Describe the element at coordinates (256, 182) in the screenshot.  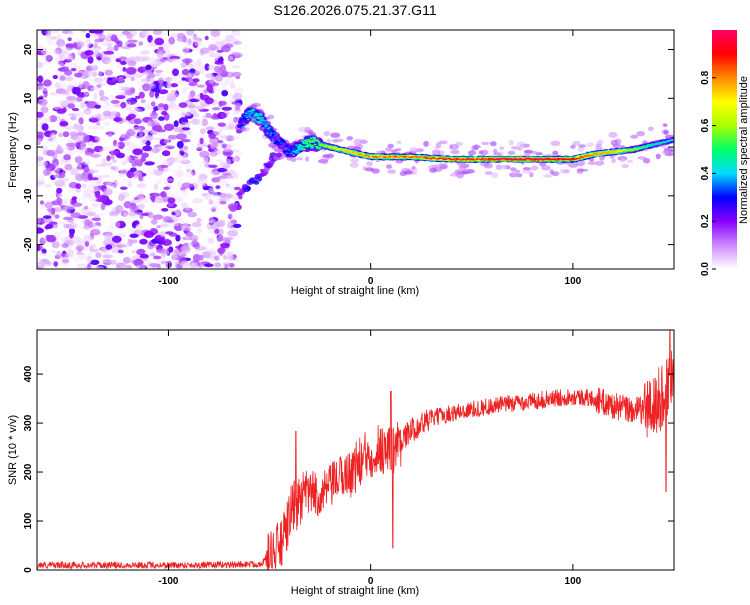
I see `lower-branch-blob` at that location.